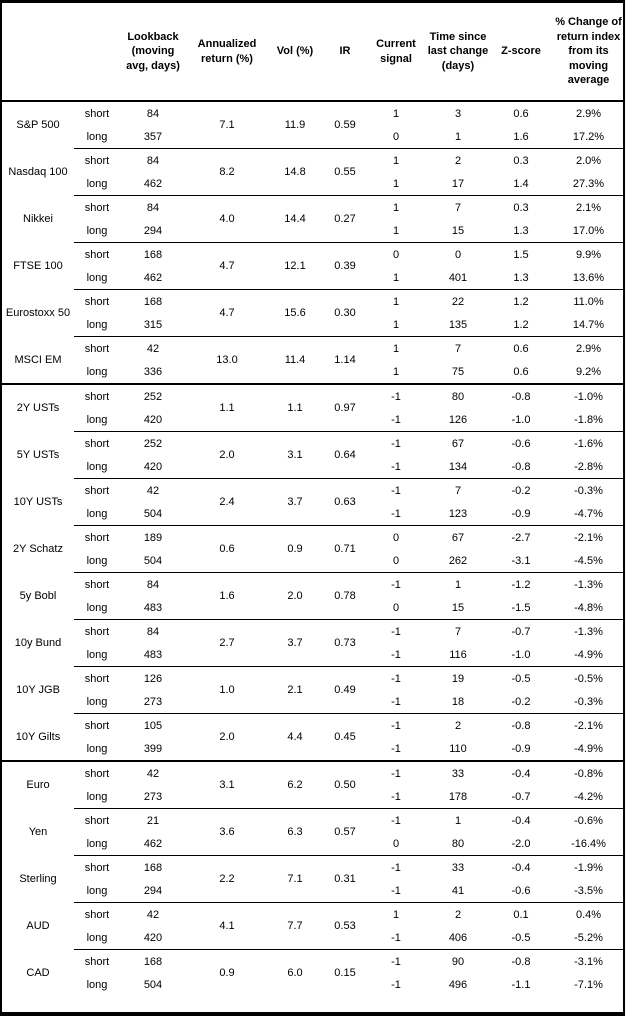 Image resolution: width=625 pixels, height=1016 pixels. Describe the element at coordinates (227, 502) in the screenshot. I see `annualized-return-value: 2.4` at that location.